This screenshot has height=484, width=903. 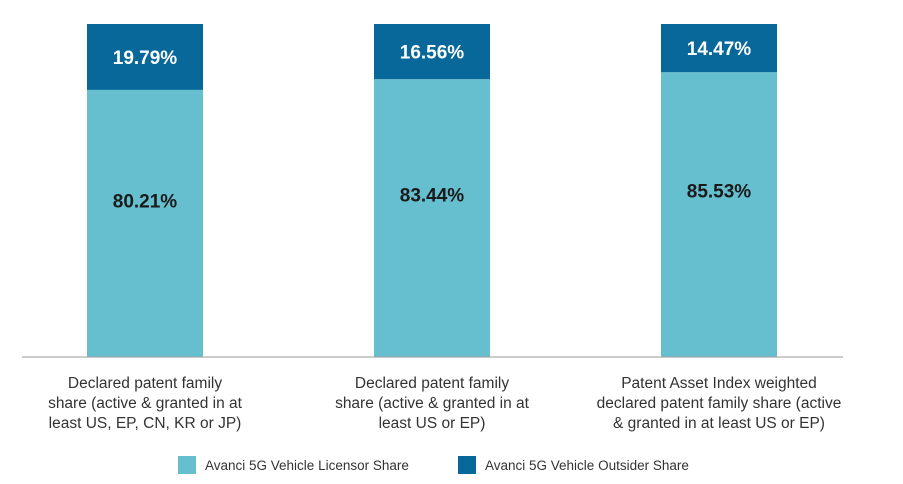 What do you see at coordinates (432, 195) in the screenshot?
I see `data-label-licensor: 83.44%` at bounding box center [432, 195].